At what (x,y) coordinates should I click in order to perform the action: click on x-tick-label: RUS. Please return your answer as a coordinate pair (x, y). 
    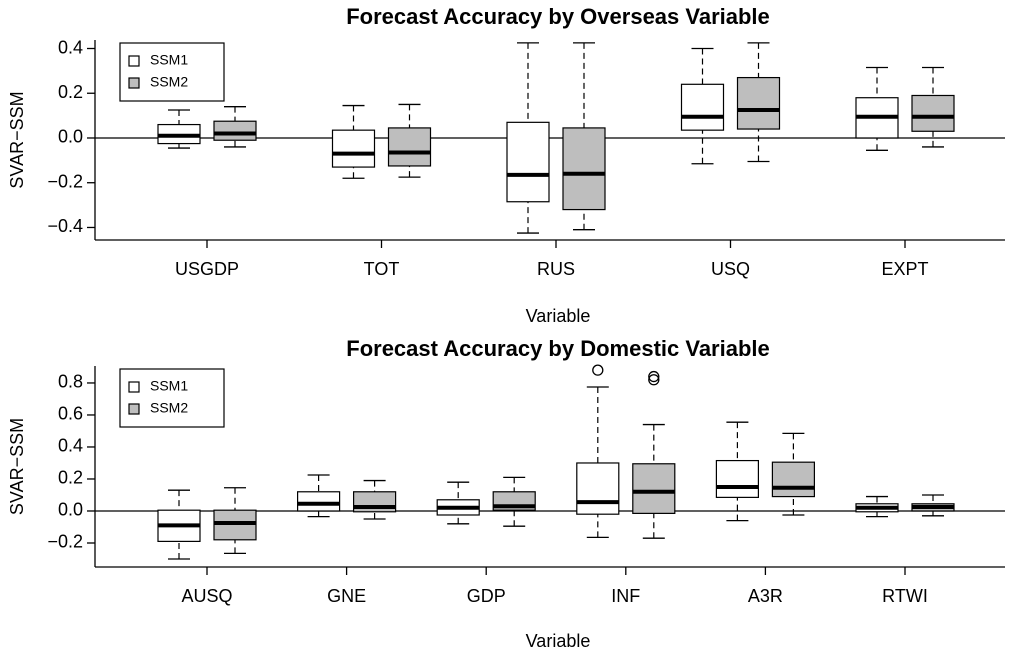
    Looking at the image, I should click on (556, 269).